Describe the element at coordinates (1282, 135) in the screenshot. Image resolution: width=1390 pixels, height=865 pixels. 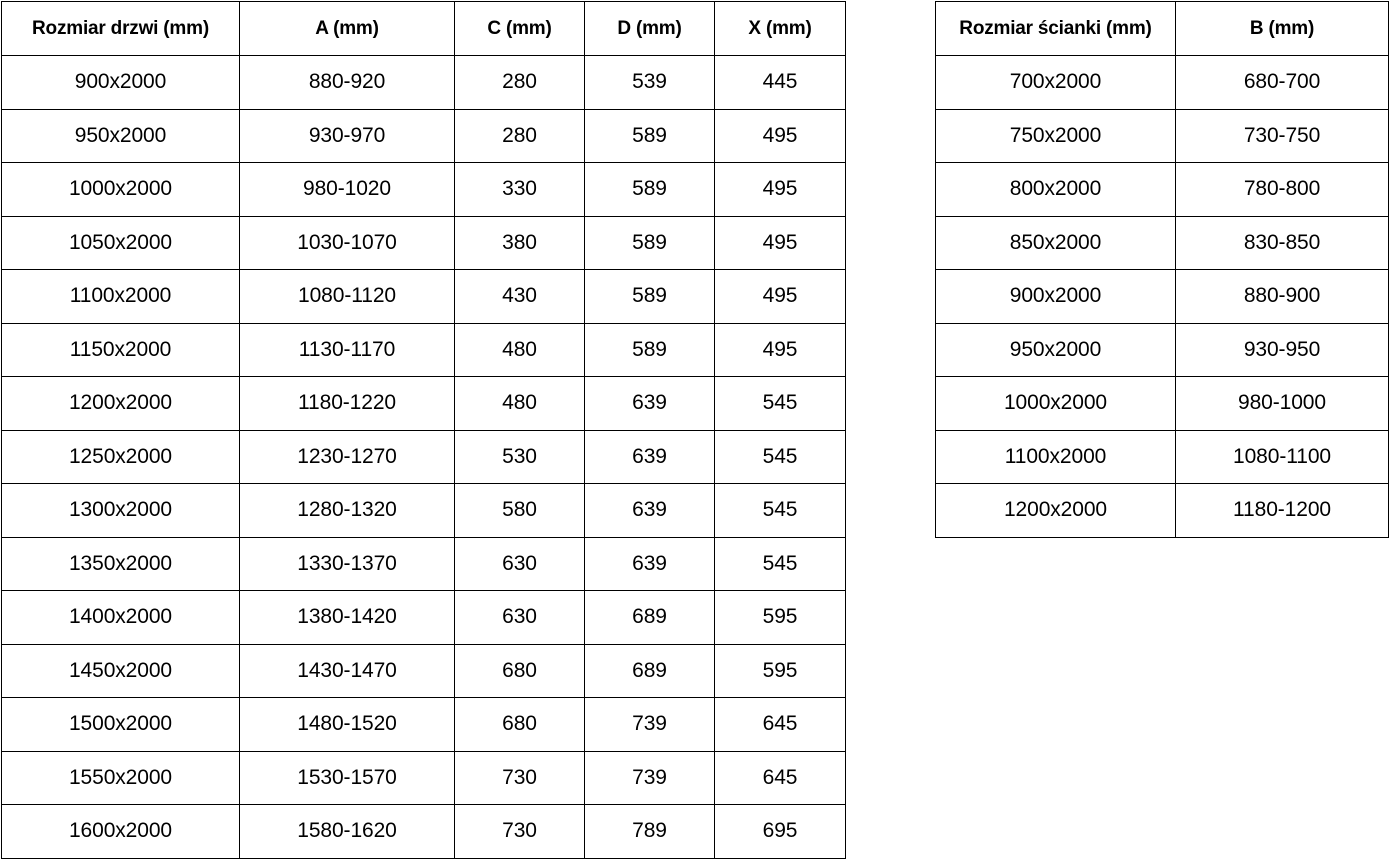
I see `cell-b: 730-750` at that location.